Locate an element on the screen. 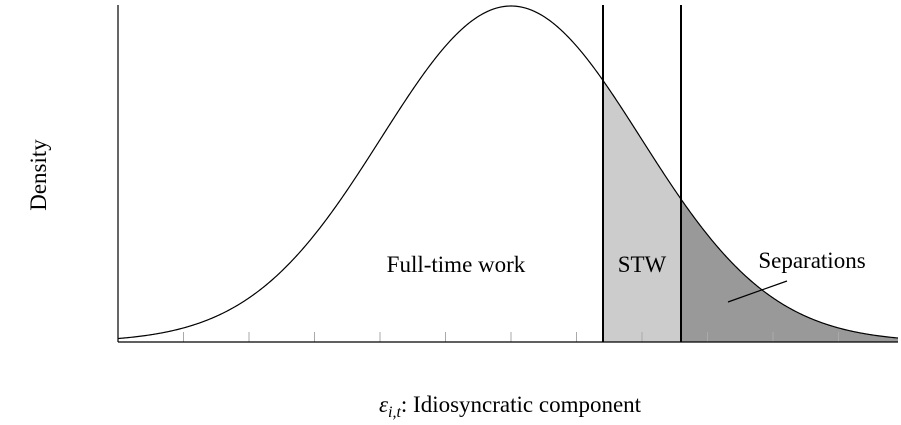  subscript: i,t is located at coordinates (394, 412).